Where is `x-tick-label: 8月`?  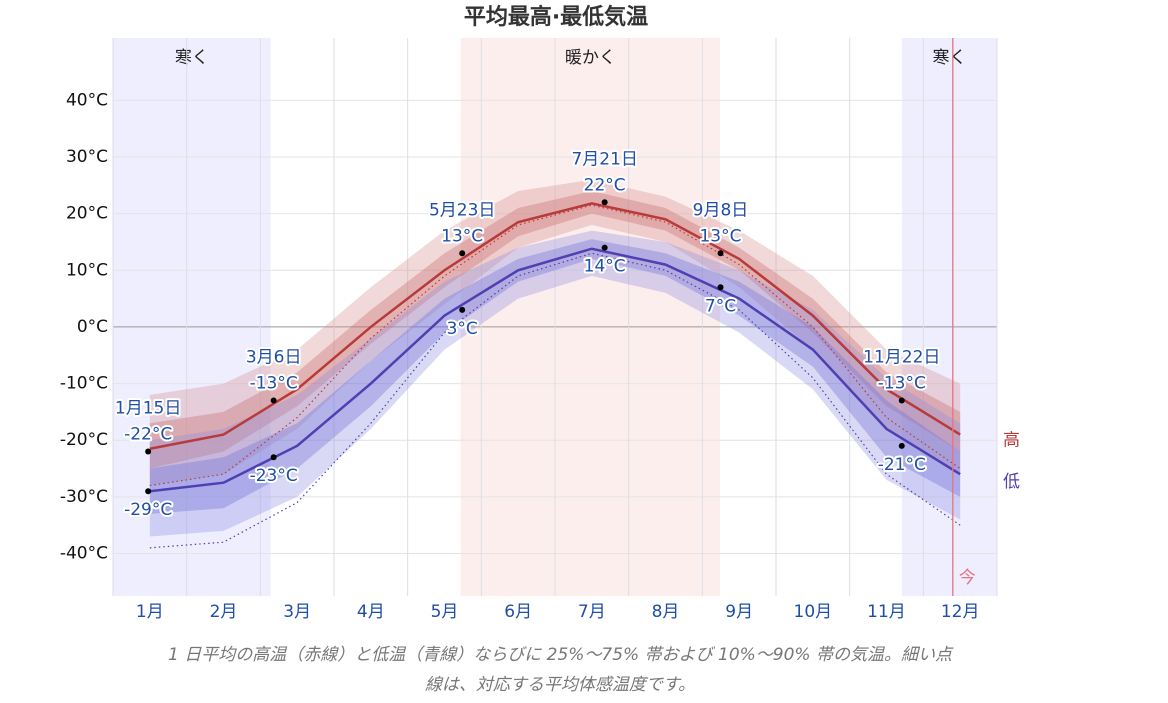
x-tick-label: 8月 is located at coordinates (666, 612).